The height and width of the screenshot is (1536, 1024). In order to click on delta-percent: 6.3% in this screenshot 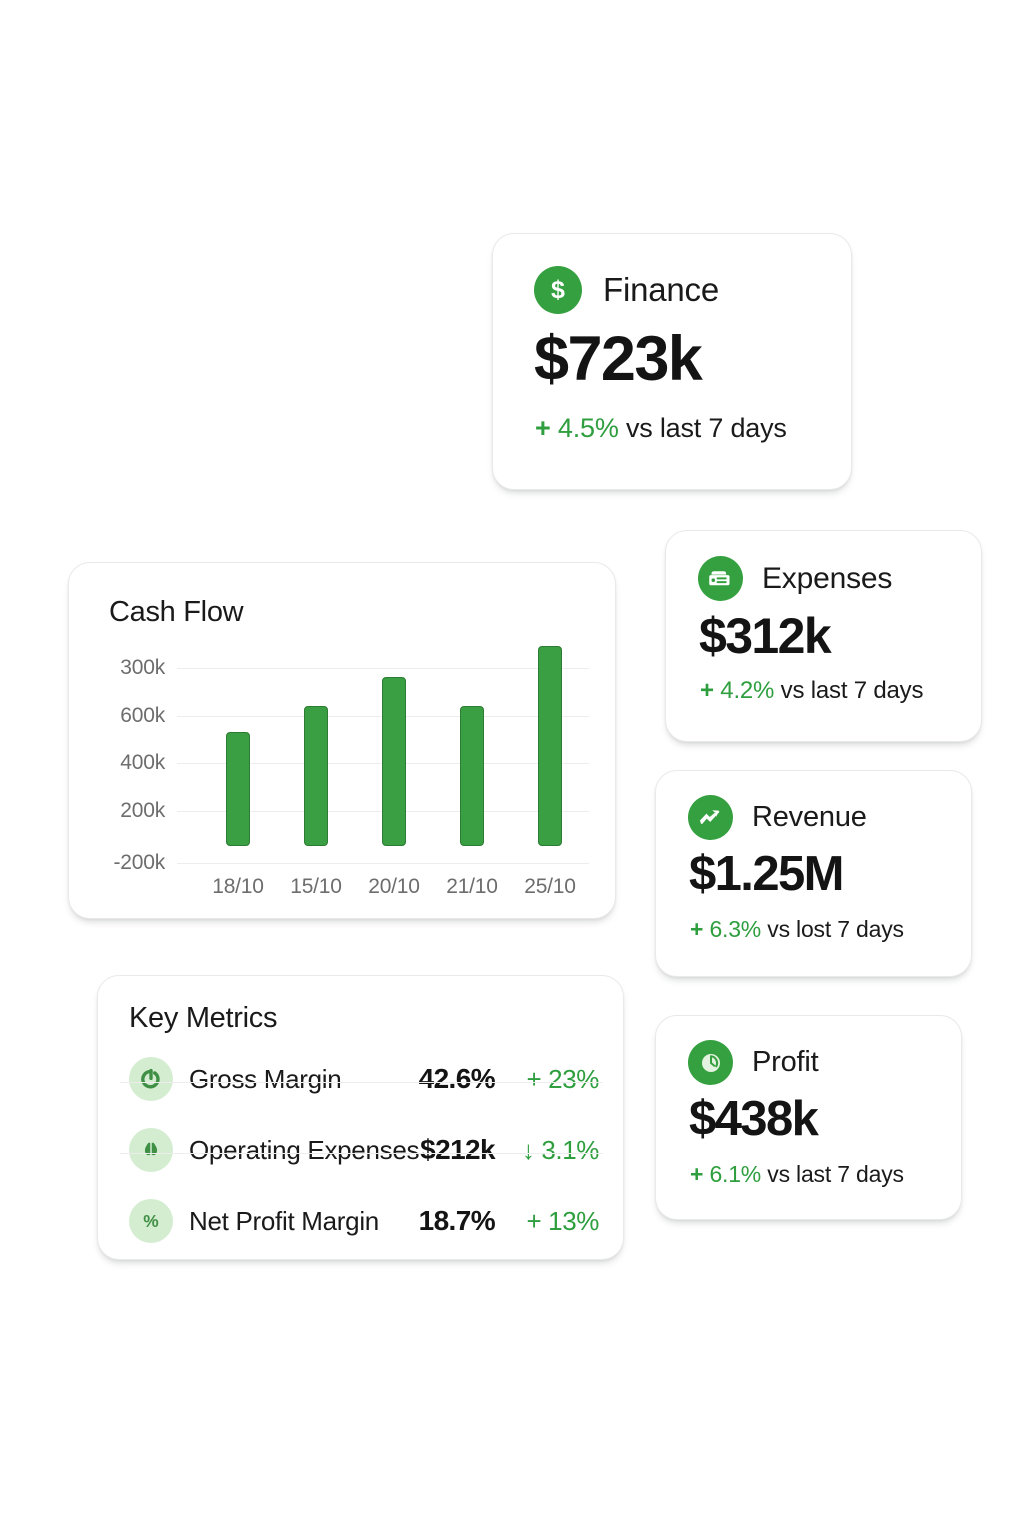, I will do `click(735, 929)`.